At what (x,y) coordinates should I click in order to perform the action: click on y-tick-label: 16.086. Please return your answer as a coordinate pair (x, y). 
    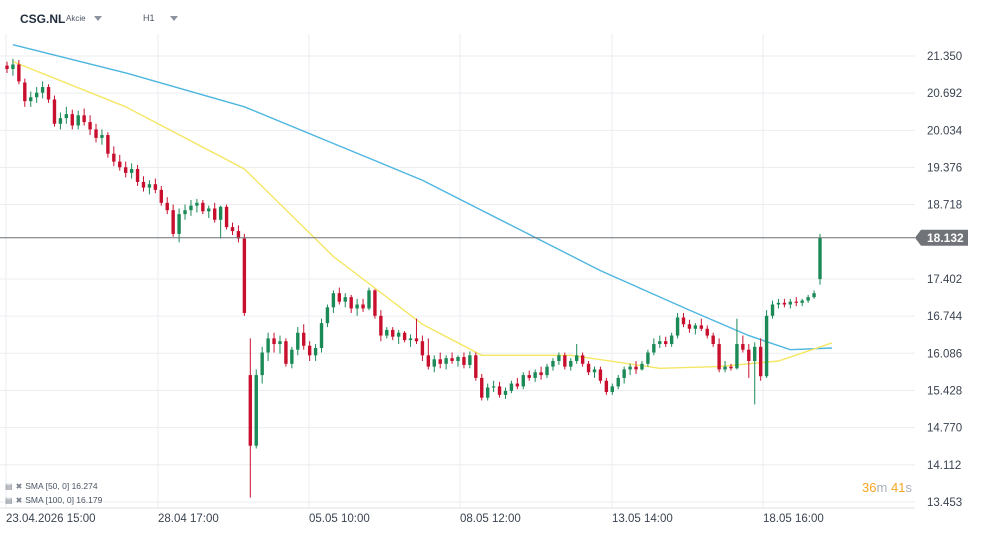
    Looking at the image, I should click on (944, 354).